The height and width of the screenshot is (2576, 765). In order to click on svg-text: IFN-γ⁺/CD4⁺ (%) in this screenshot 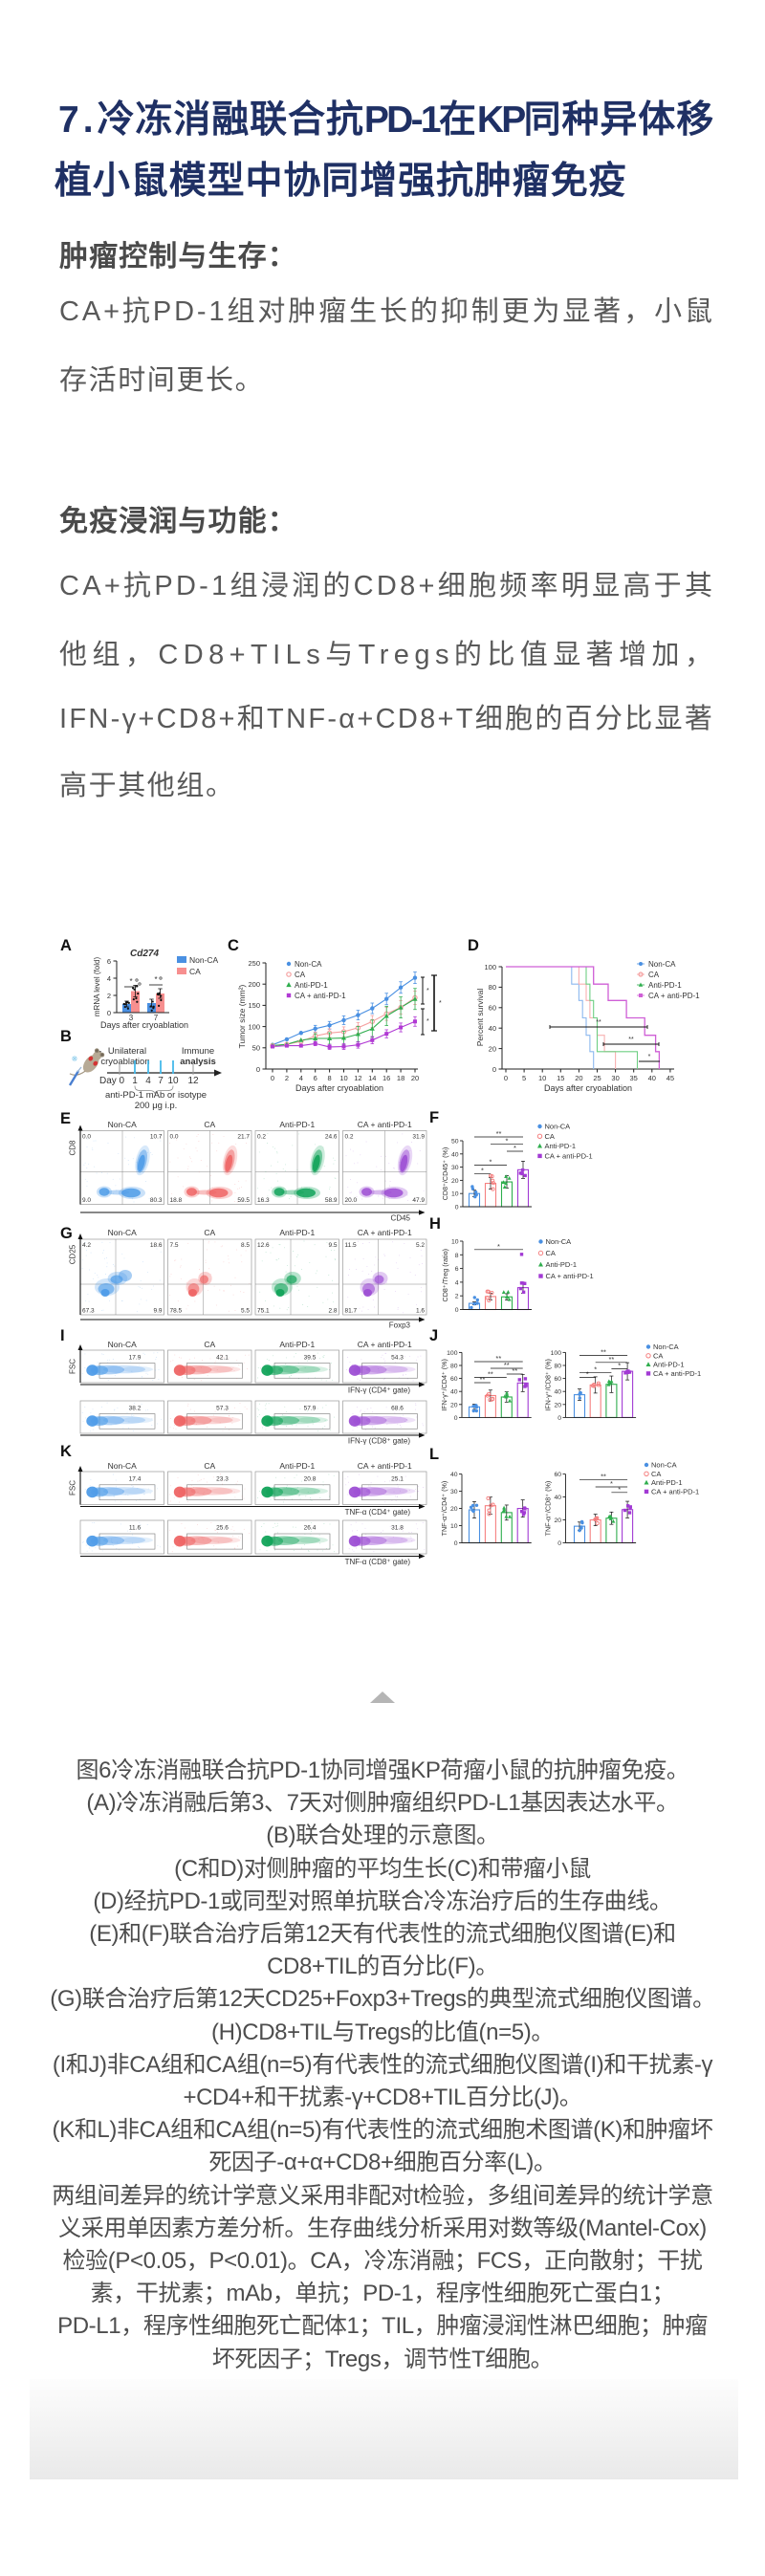, I will do `click(444, 1385)`.